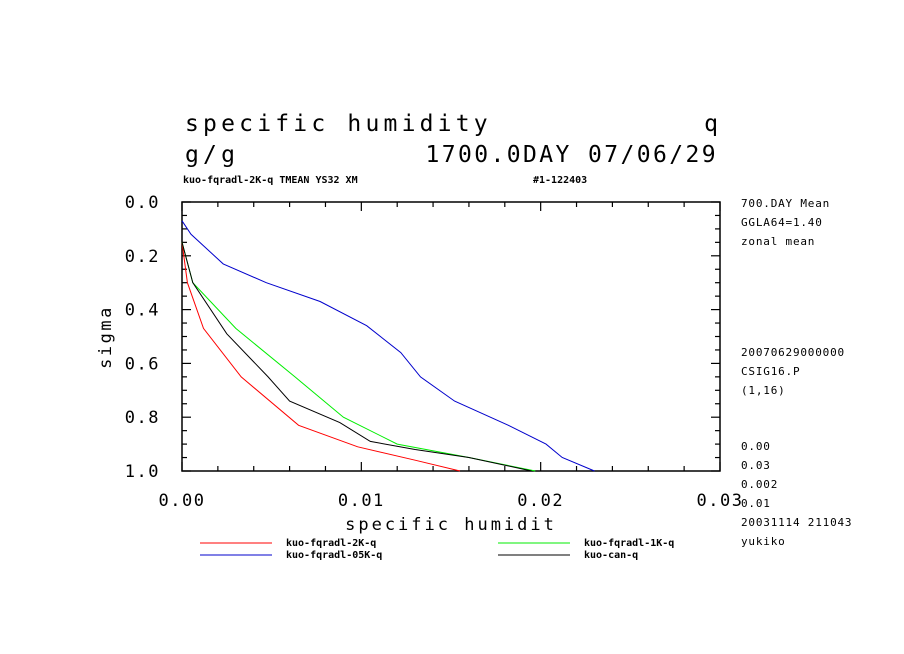 This screenshot has width=904, height=654. I want to click on side-info-line: 20070629000000, so click(793, 352).